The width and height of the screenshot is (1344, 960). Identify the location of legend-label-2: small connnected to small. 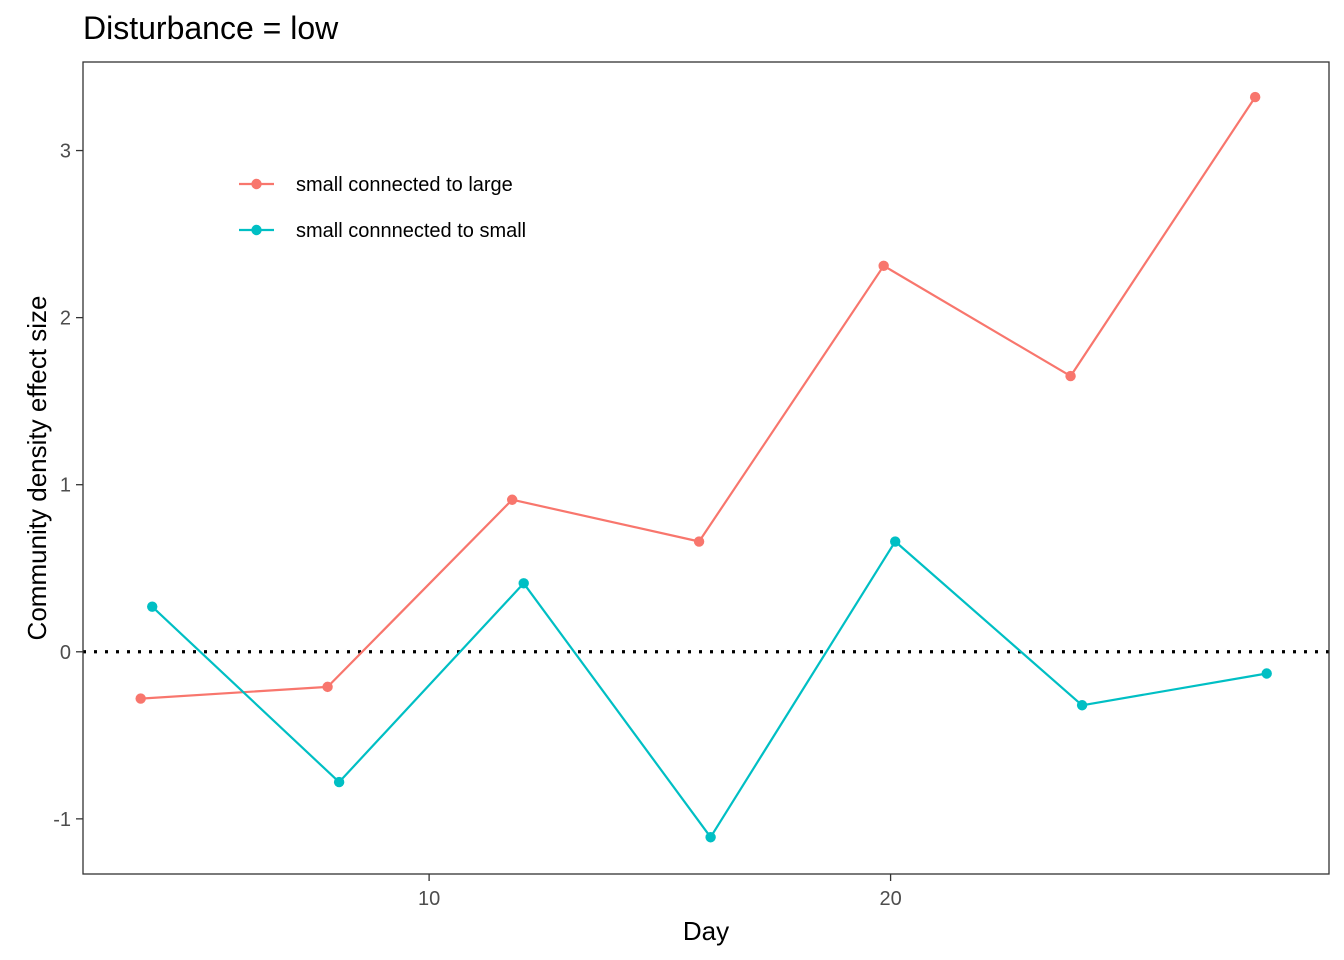
(411, 231).